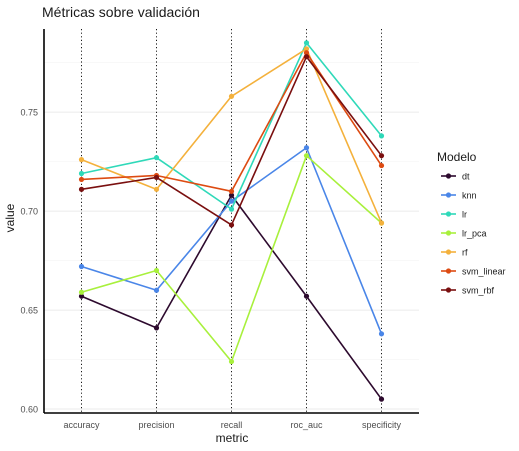 The image size is (519, 451). I want to click on y-tick-label: 0.60, so click(29, 410).